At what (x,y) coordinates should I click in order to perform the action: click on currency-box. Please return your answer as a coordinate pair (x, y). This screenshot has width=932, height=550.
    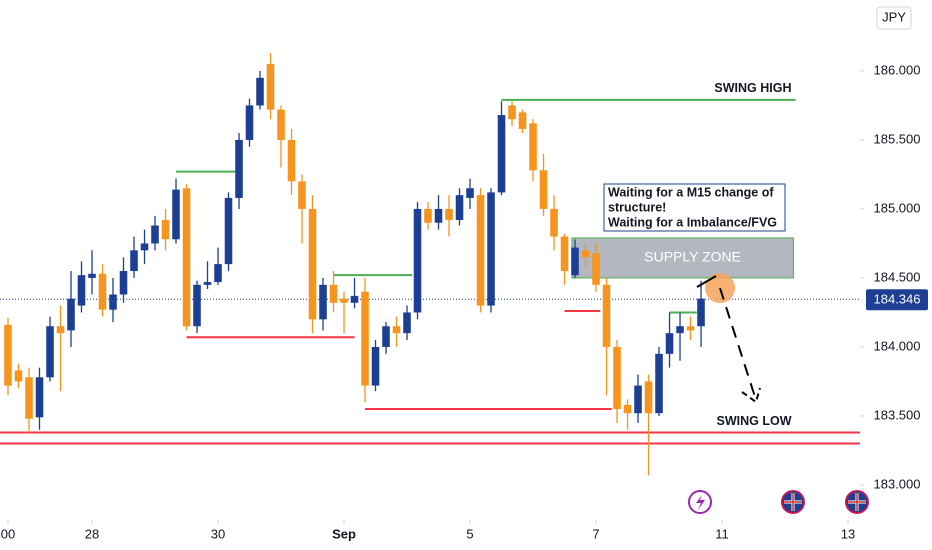
    Looking at the image, I should click on (894, 18).